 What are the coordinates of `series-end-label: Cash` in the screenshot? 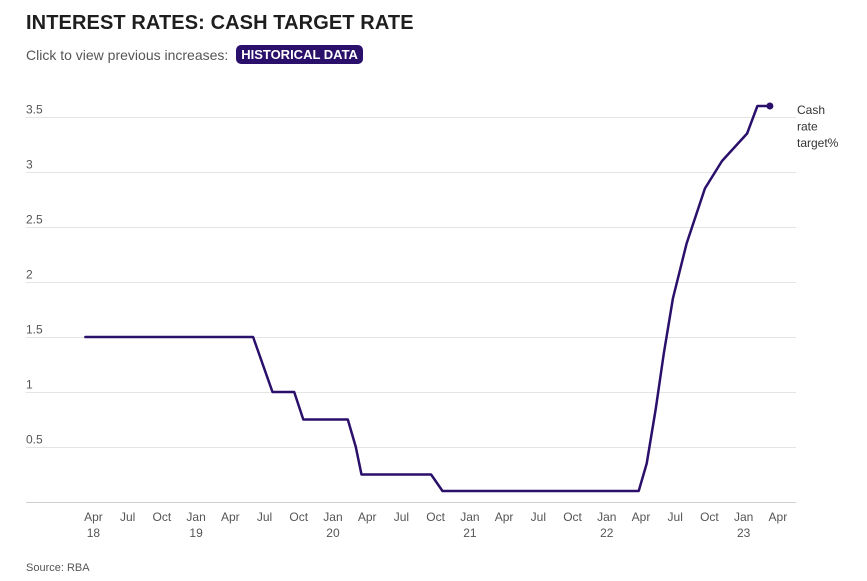 It's located at (811, 110).